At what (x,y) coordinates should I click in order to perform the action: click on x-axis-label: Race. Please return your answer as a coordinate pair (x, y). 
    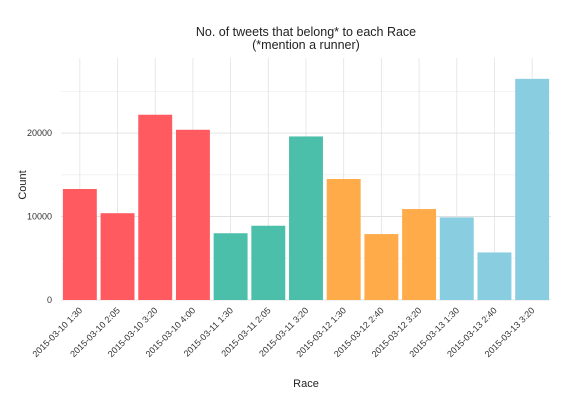
    Looking at the image, I should click on (306, 384).